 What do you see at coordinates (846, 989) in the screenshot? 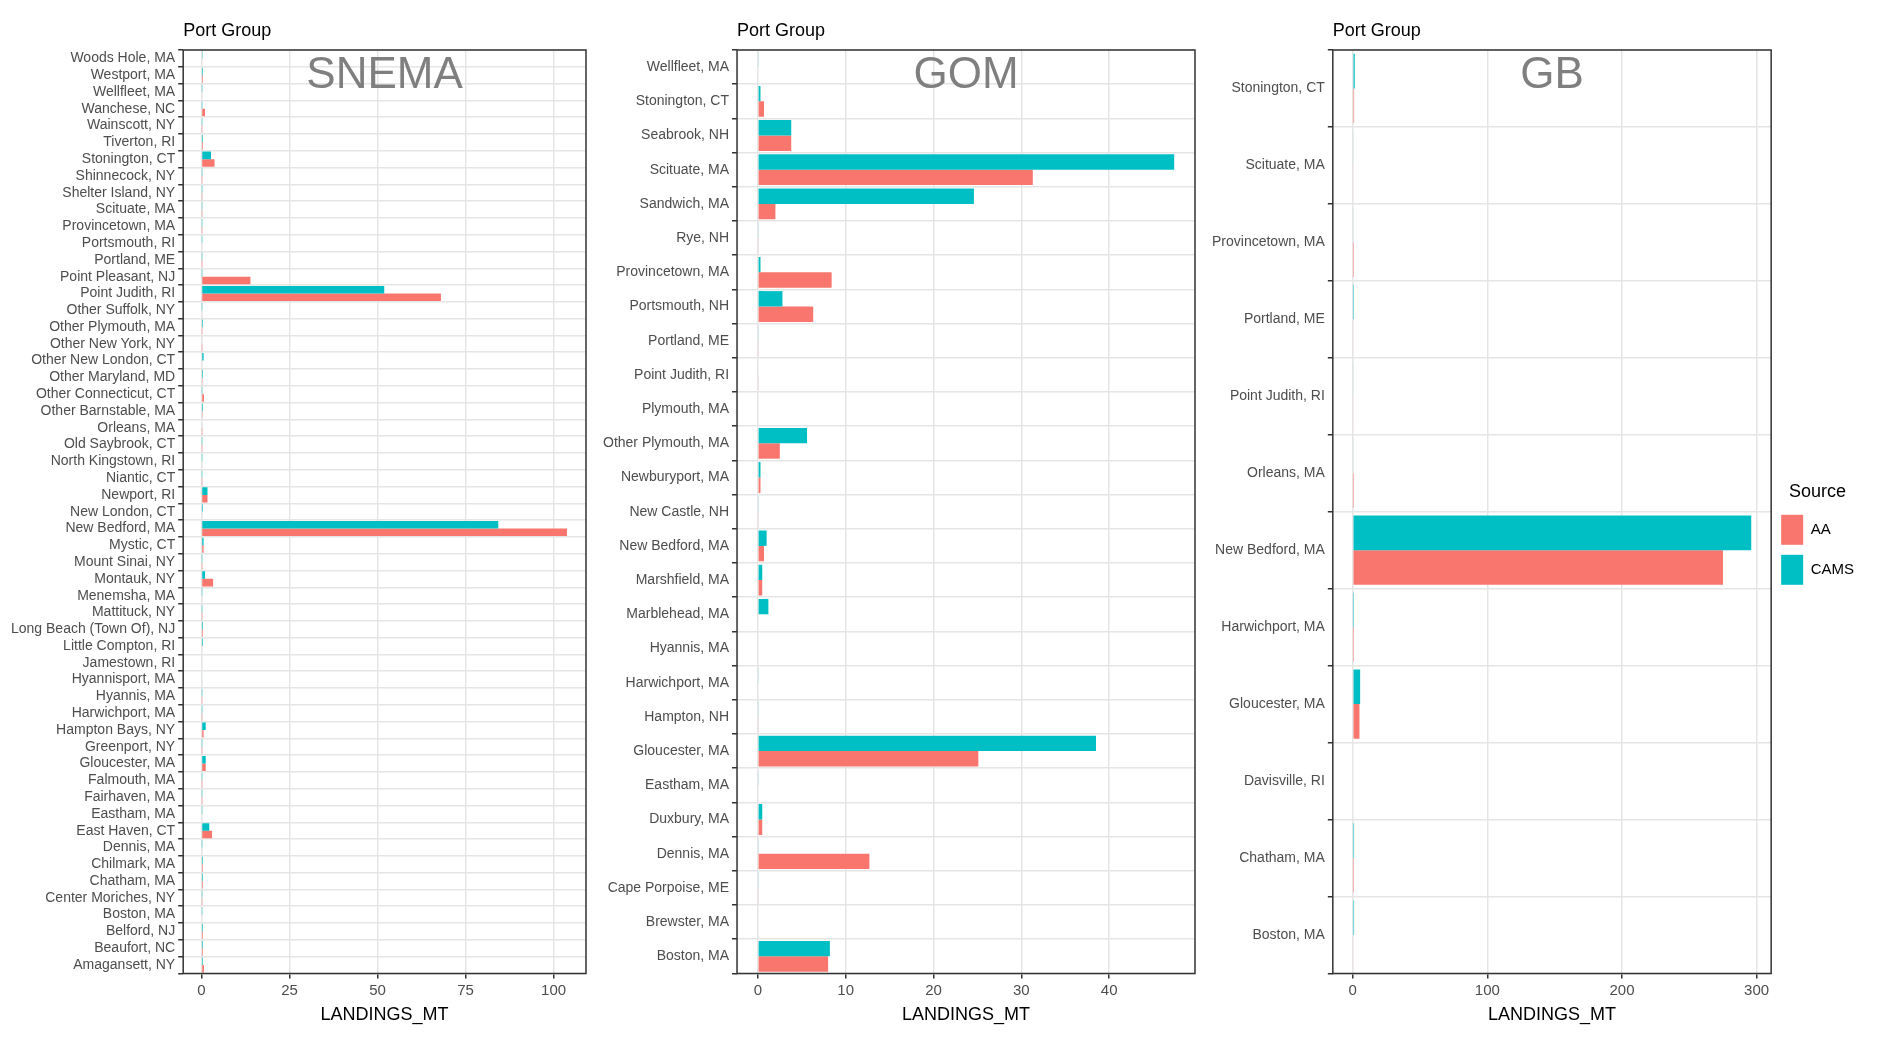
I see `x-tick-label: 10` at bounding box center [846, 989].